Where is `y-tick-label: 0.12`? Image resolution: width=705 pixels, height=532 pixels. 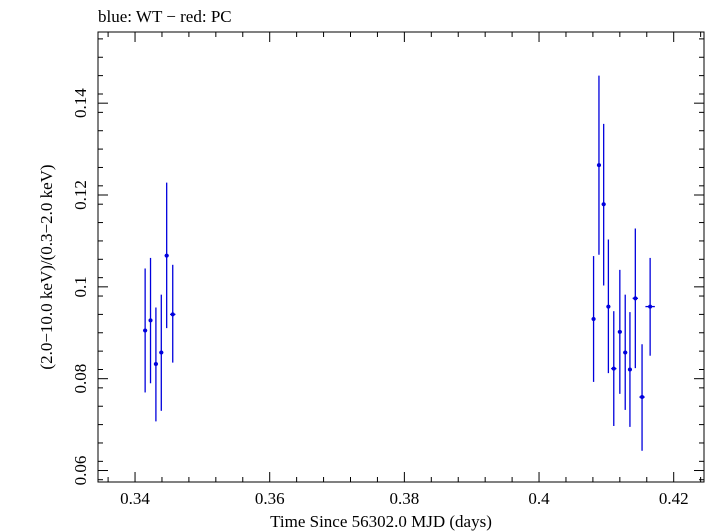
y-tick-label: 0.12 is located at coordinates (80, 195).